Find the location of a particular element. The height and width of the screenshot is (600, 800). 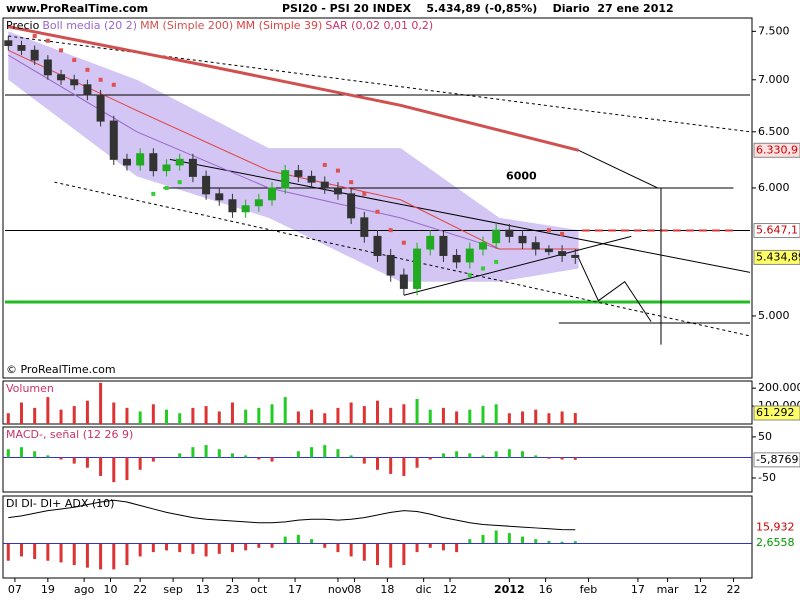

legend-entry: Boll media (20 2) is located at coordinates (89, 25).